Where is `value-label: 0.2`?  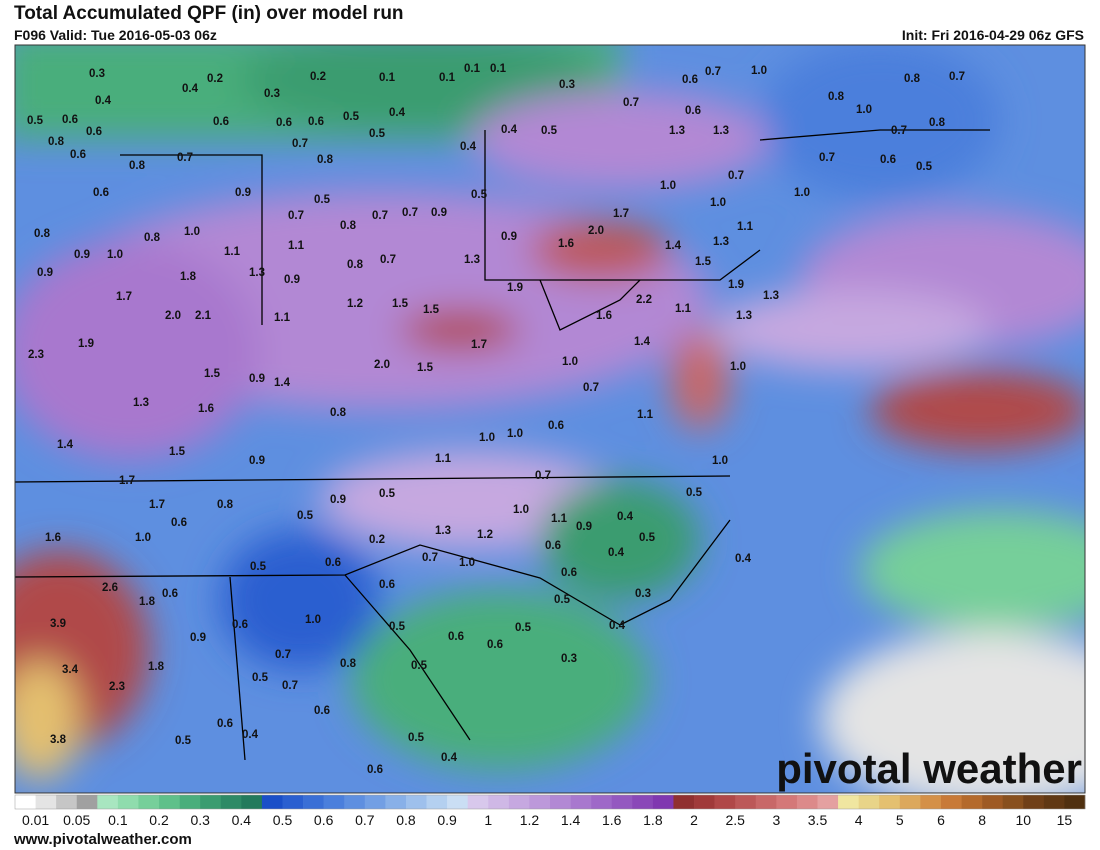 value-label: 0.2 is located at coordinates (318, 77).